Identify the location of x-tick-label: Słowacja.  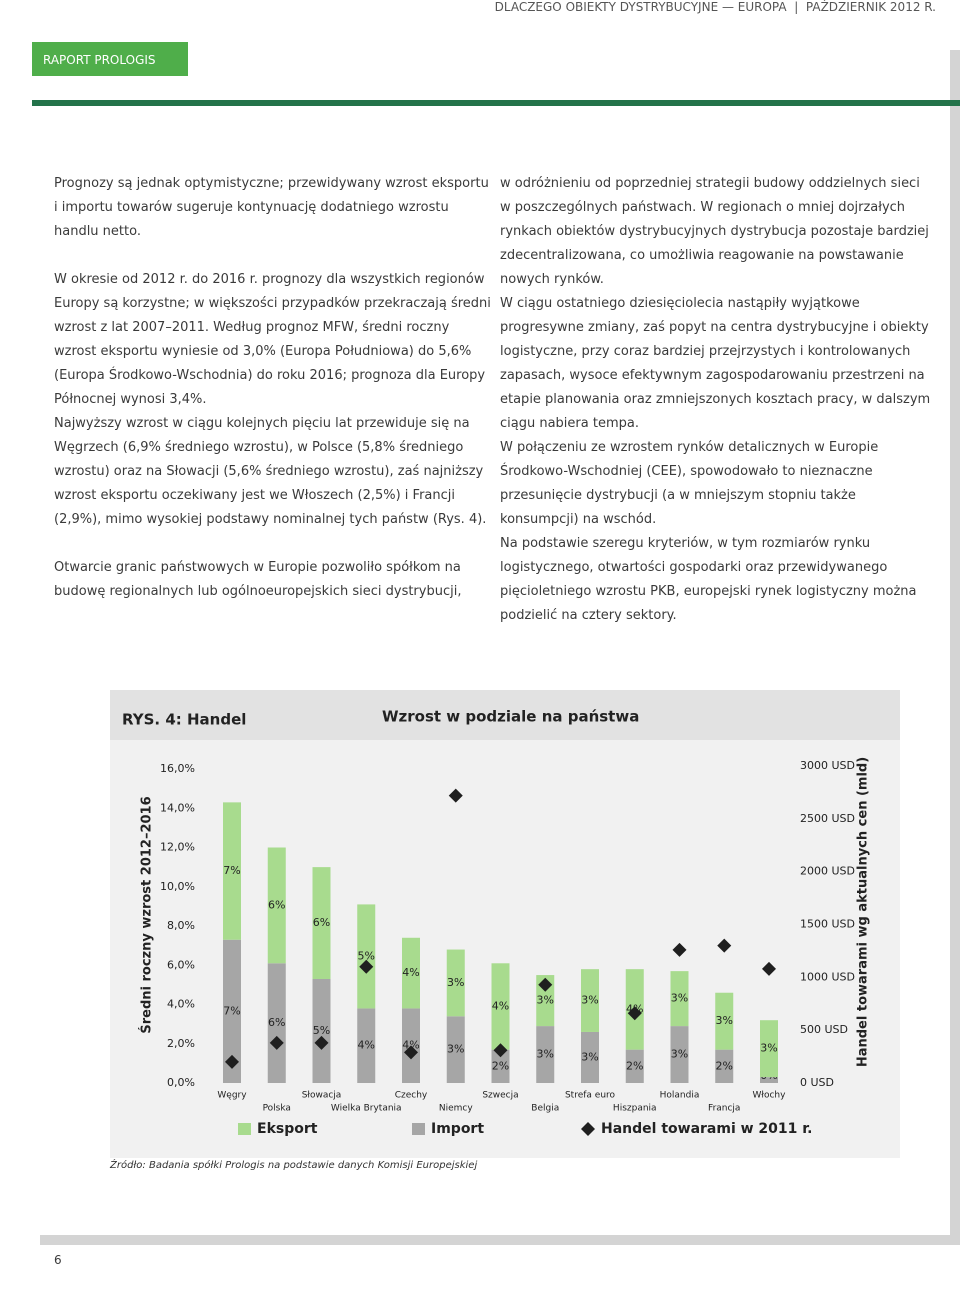
(322, 1096).